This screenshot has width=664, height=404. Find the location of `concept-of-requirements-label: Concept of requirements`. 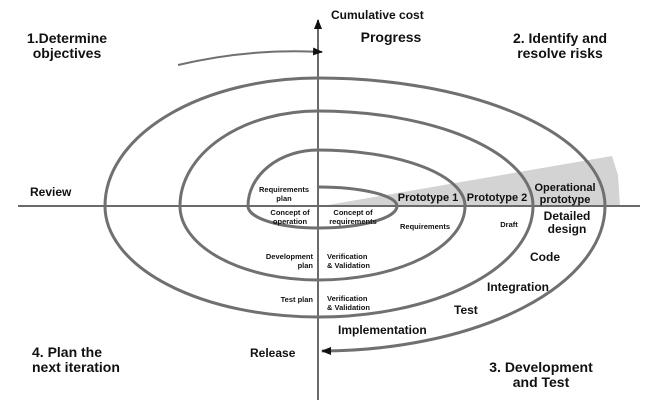

concept-of-requirements-label: Concept of requirements is located at coordinates (353, 217).